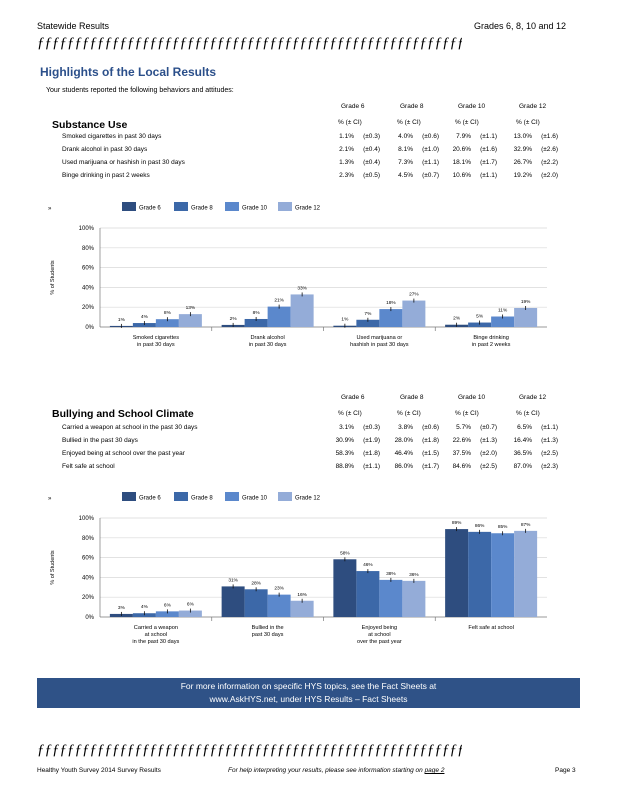 This screenshot has height=800, width=618. I want to click on row-value: 7.9%, so click(463, 136).